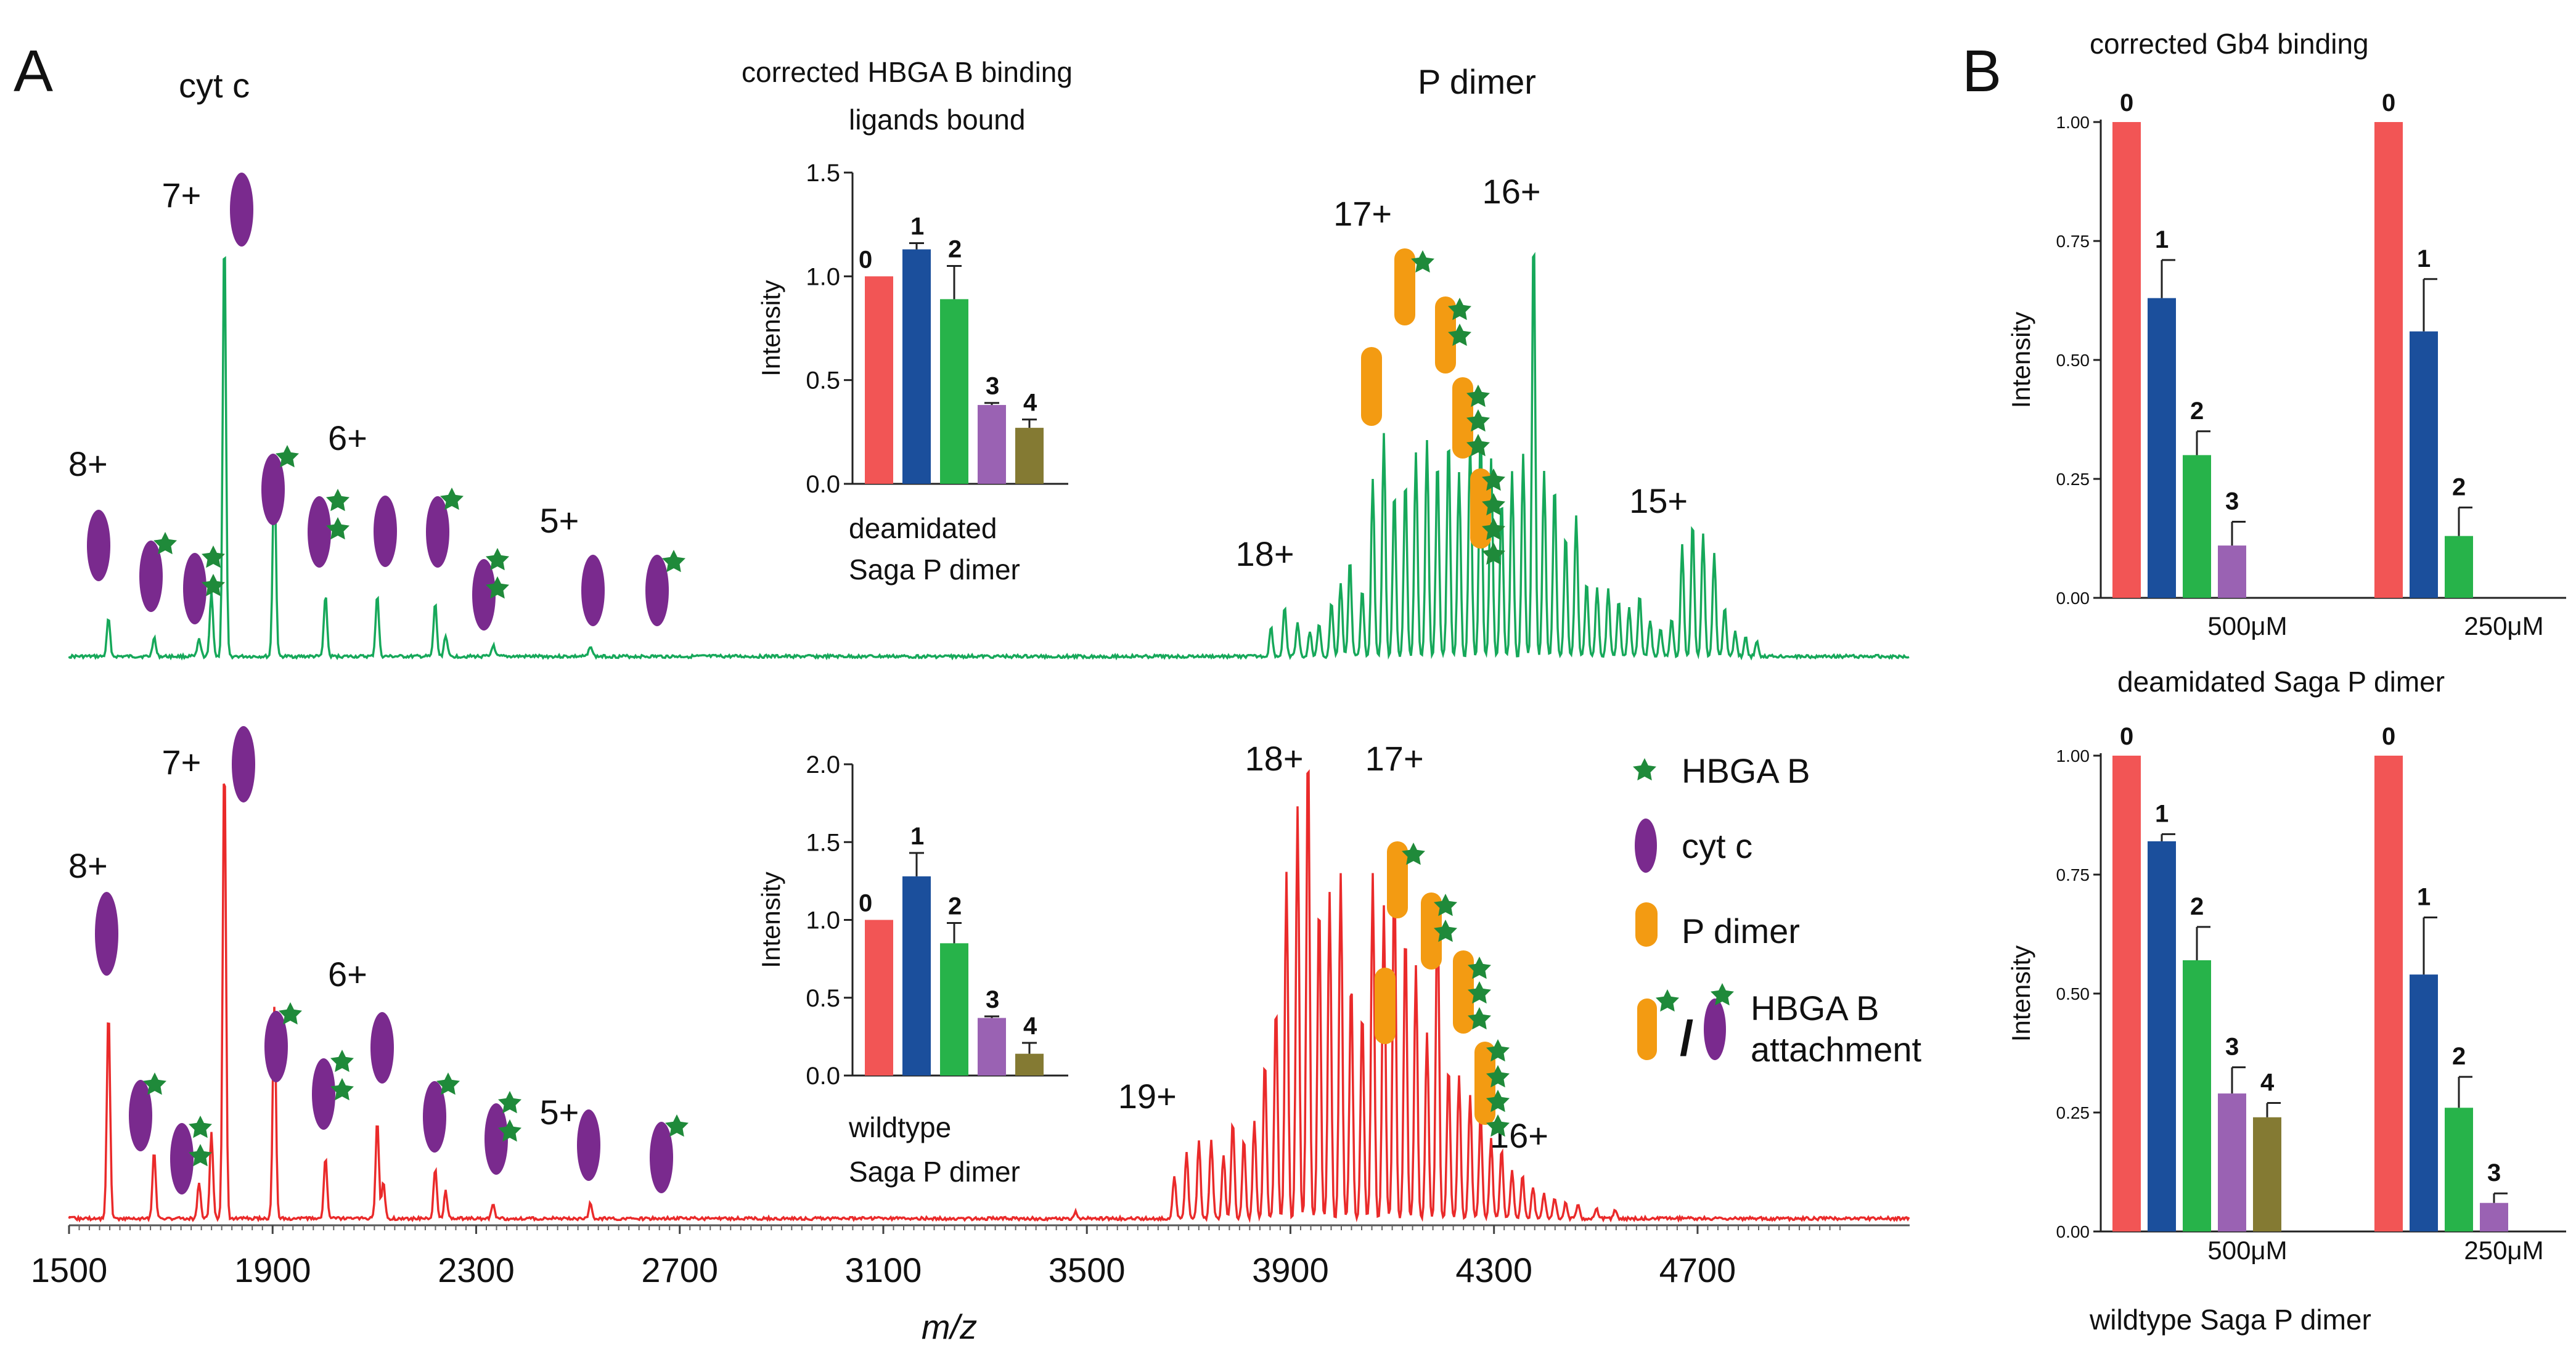  Describe the element at coordinates (1717, 846) in the screenshot. I see `legend-cytc: cyt c` at that location.